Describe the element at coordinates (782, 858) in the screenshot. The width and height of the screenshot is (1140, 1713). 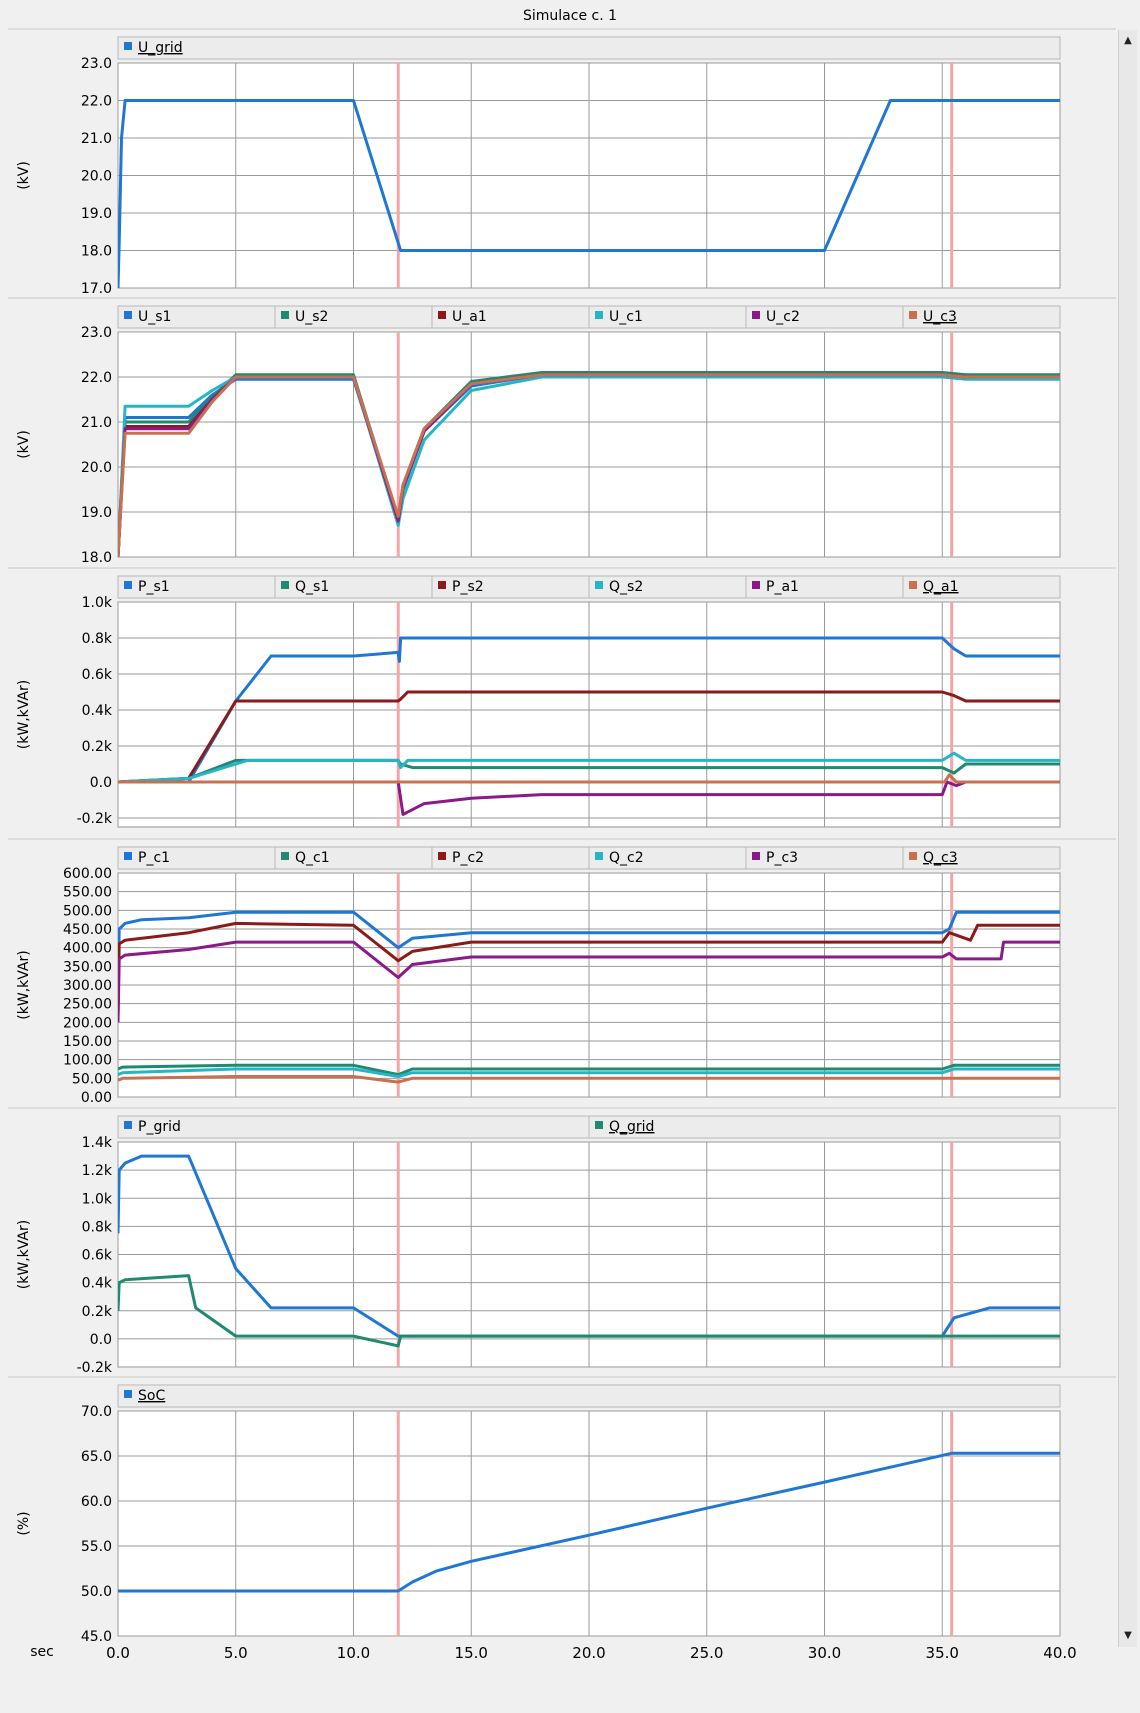
I see `legend-label: P_c3` at that location.